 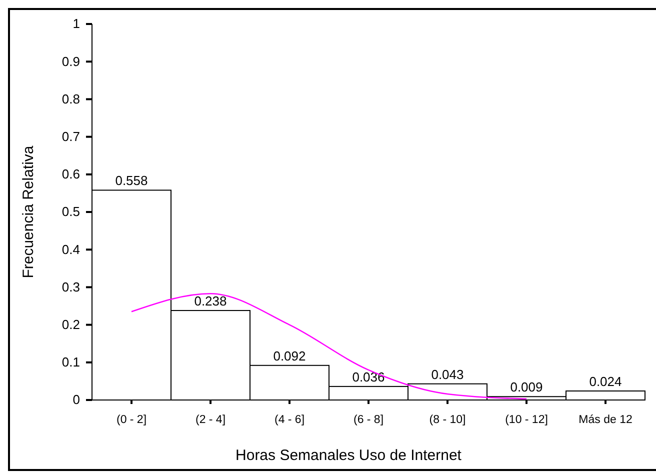 I want to click on y-tick-label: 0.2, so click(x=71, y=324).